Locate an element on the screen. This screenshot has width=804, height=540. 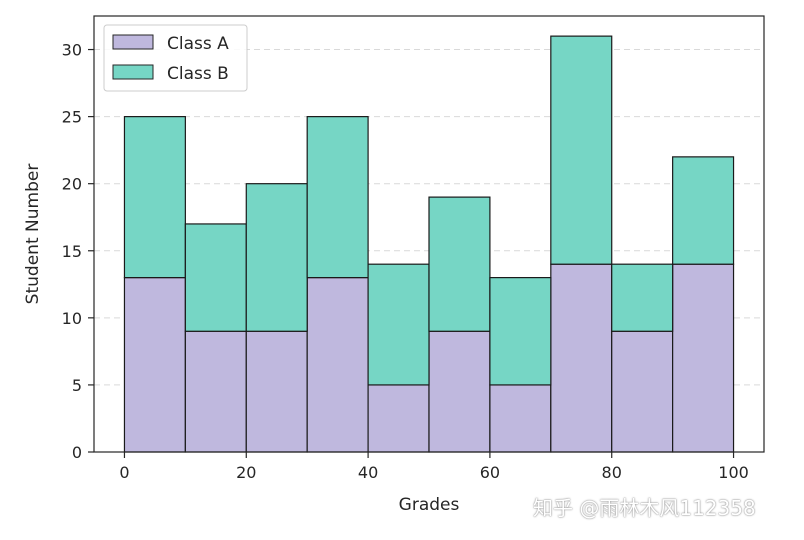
legend-swatch-class-a is located at coordinates (133, 42).